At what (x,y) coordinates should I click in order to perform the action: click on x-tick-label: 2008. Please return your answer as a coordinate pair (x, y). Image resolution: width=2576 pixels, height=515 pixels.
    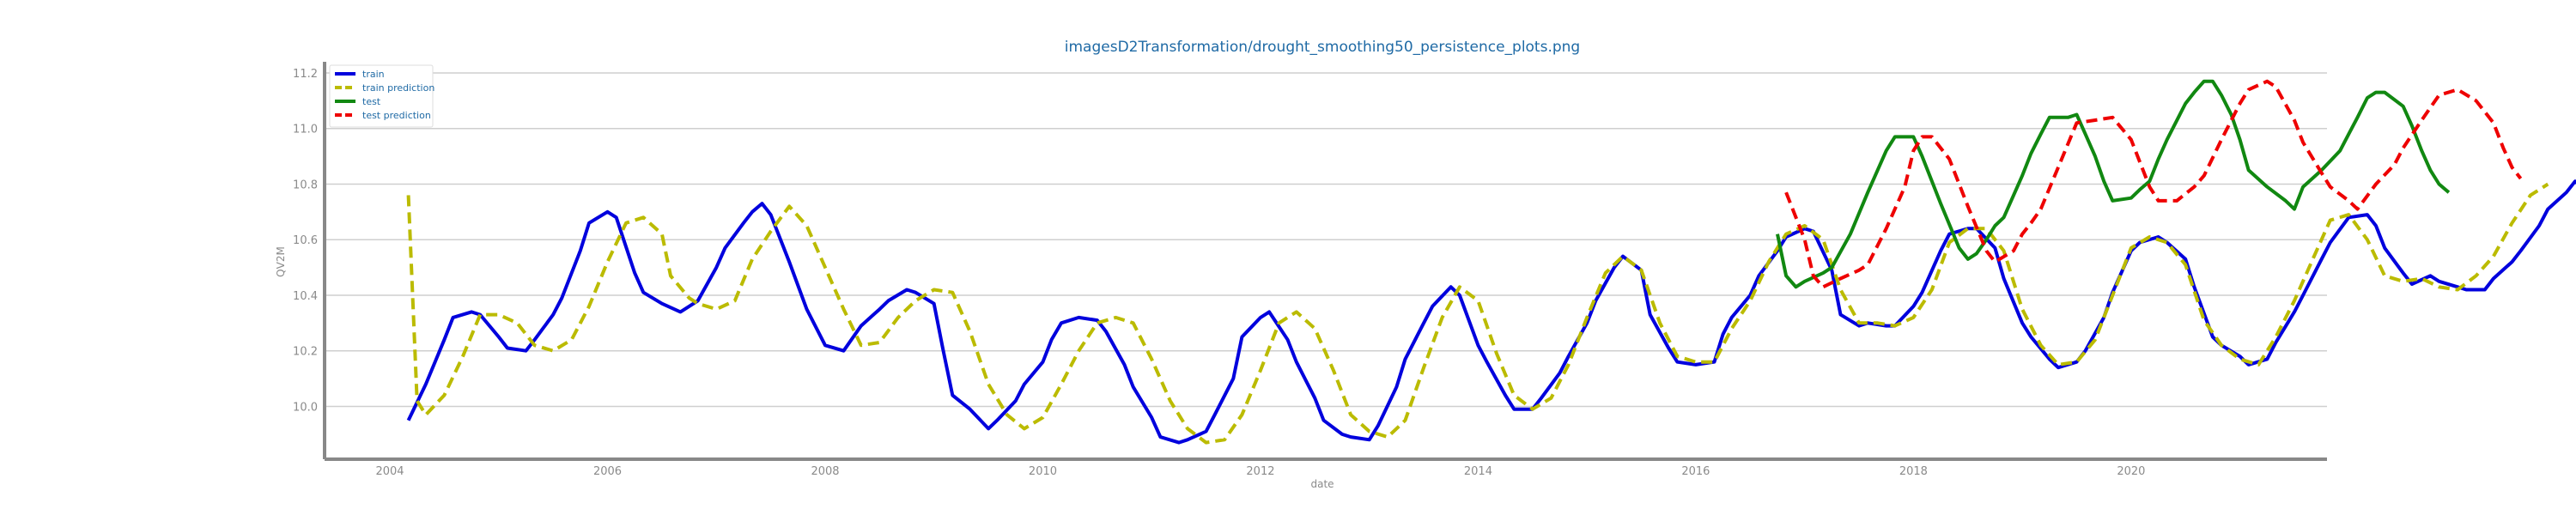
    Looking at the image, I should click on (825, 471).